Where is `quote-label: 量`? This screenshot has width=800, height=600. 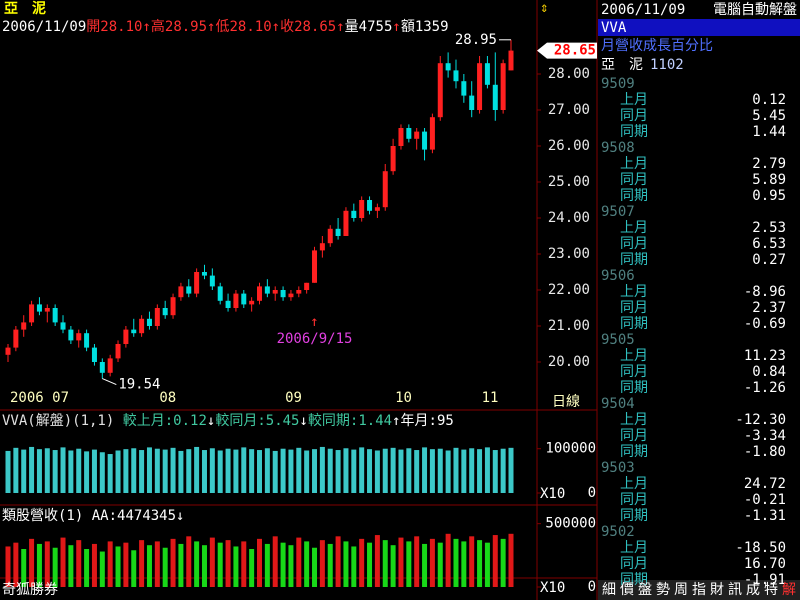 quote-label: 量 is located at coordinates (352, 27).